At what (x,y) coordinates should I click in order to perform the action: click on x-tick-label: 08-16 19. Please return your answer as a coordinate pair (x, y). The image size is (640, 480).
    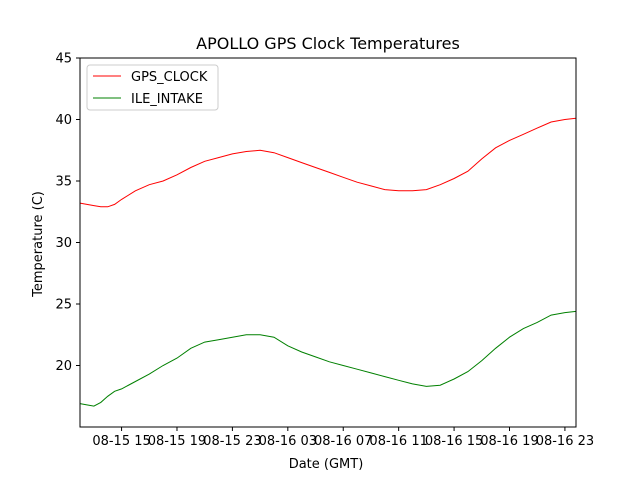
    Looking at the image, I should click on (509, 441).